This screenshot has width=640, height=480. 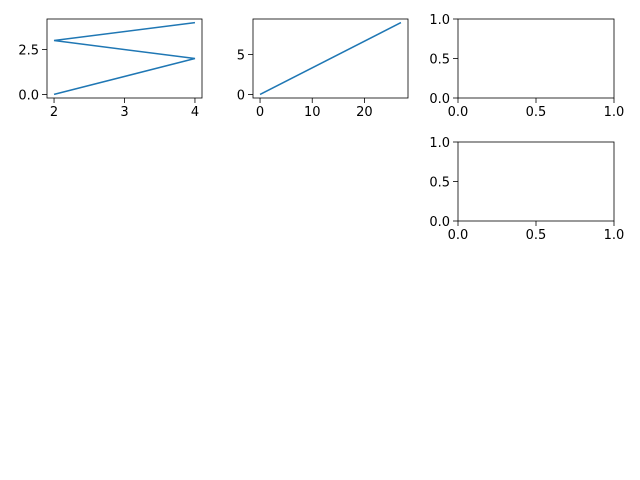 What do you see at coordinates (364, 112) in the screenshot?
I see `x-tick-label: 20` at bounding box center [364, 112].